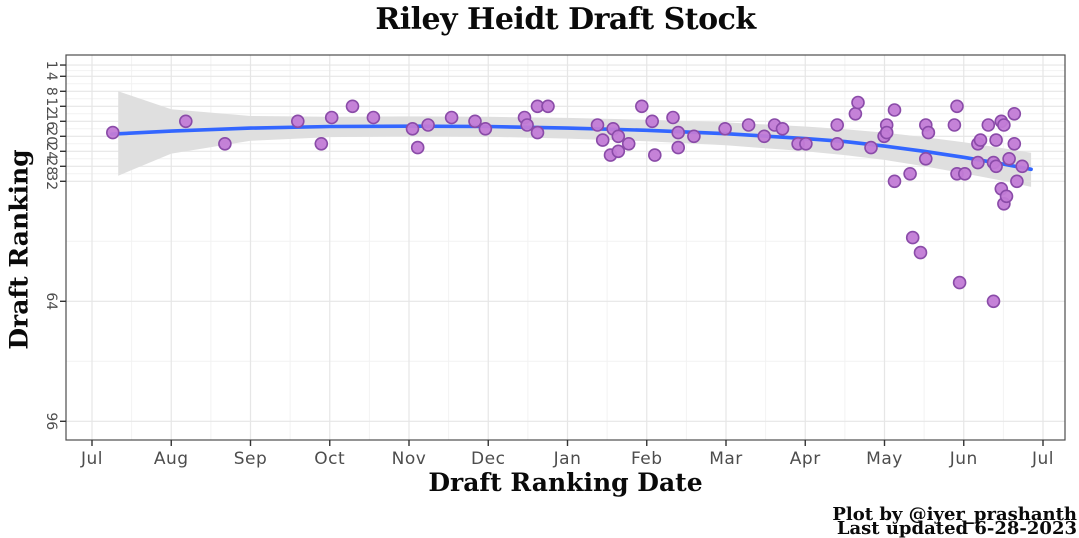 The width and height of the screenshot is (1079, 538). What do you see at coordinates (171, 459) in the screenshot?
I see `x-tick-label: Aug` at bounding box center [171, 459].